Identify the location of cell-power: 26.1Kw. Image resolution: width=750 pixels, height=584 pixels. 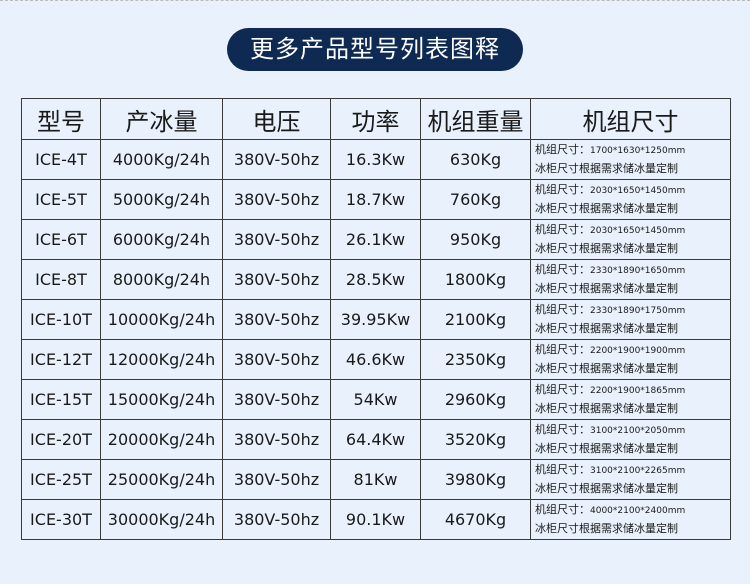
(375, 239).